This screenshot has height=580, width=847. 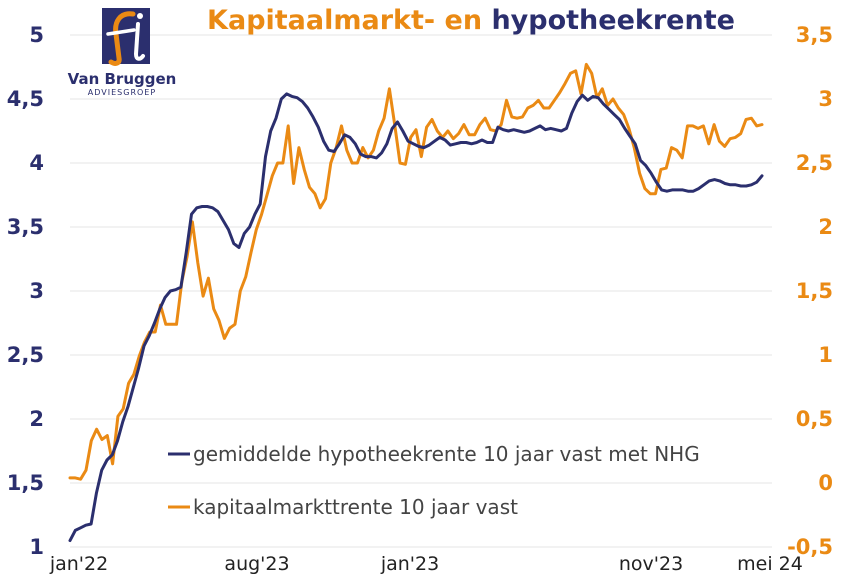 What do you see at coordinates (122, 79) in the screenshot?
I see `logo-name: Van Bruggen` at bounding box center [122, 79].